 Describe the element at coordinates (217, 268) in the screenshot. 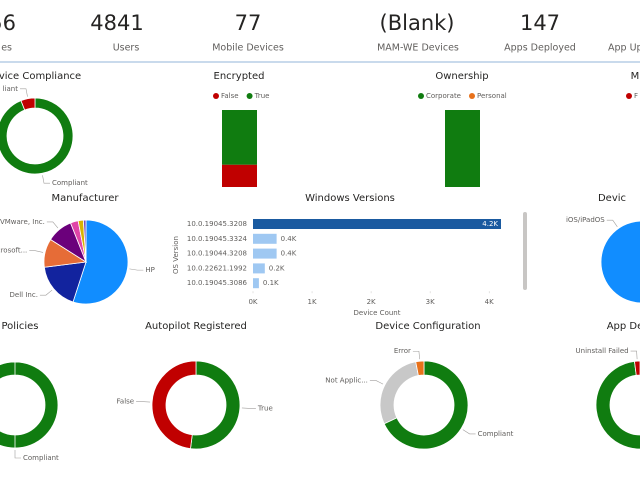

I see `y-tick-label: 10.0.22621.1992` at that location.